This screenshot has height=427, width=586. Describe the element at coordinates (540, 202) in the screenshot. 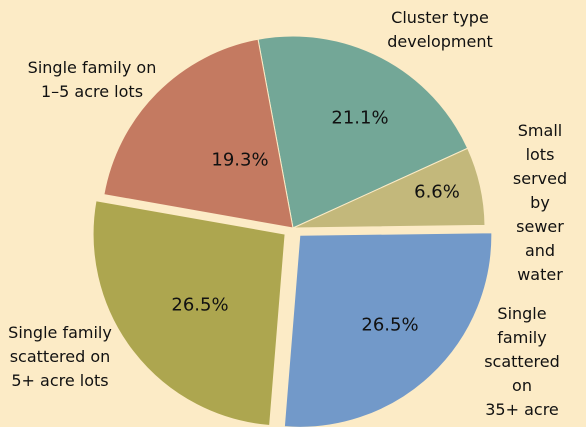

I see `slice-label: Small lots served by sewer and water` at that location.